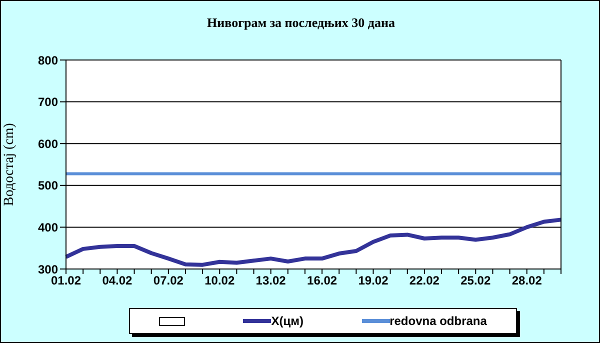 Image resolution: width=600 pixels, height=343 pixels. What do you see at coordinates (219, 281) in the screenshot?
I see `x-tick-label: 10.02` at bounding box center [219, 281].